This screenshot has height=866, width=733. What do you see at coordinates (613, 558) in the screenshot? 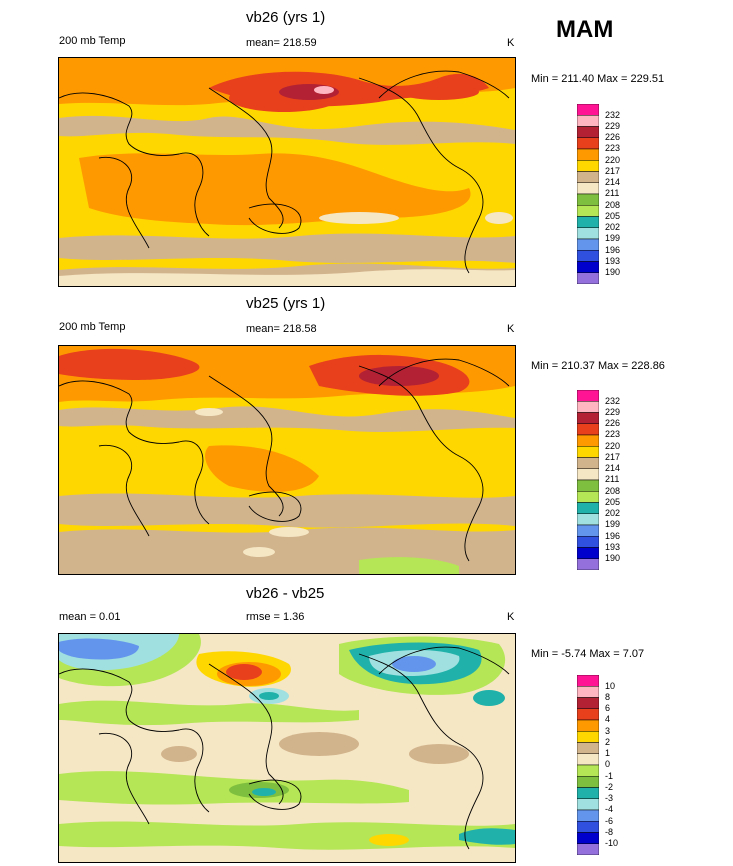
I see `panel2-cbar-label: 190` at bounding box center [613, 558].